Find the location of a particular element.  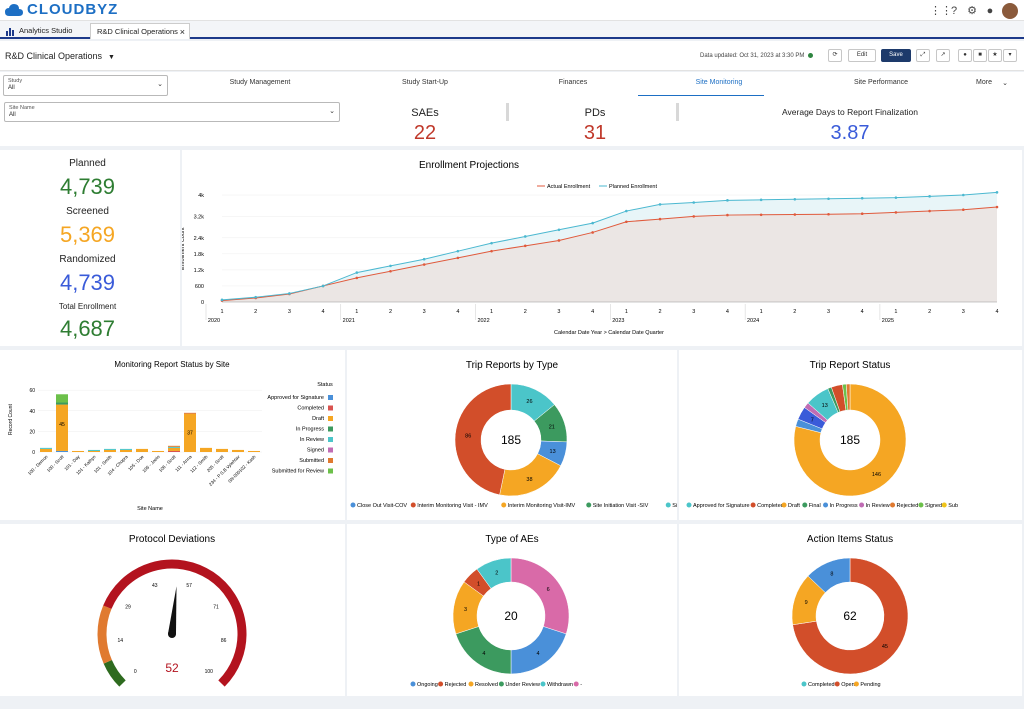

legend-label: Completed is located at coordinates (770, 506).